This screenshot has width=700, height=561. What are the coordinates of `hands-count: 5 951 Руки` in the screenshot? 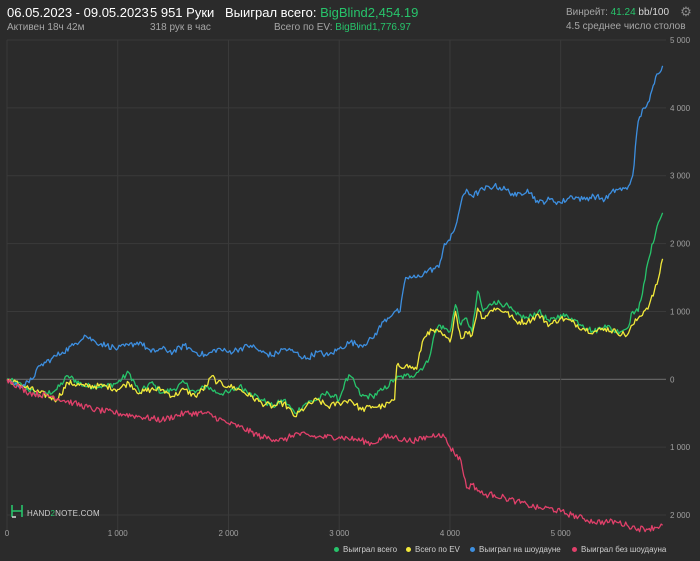 It's located at (182, 12).